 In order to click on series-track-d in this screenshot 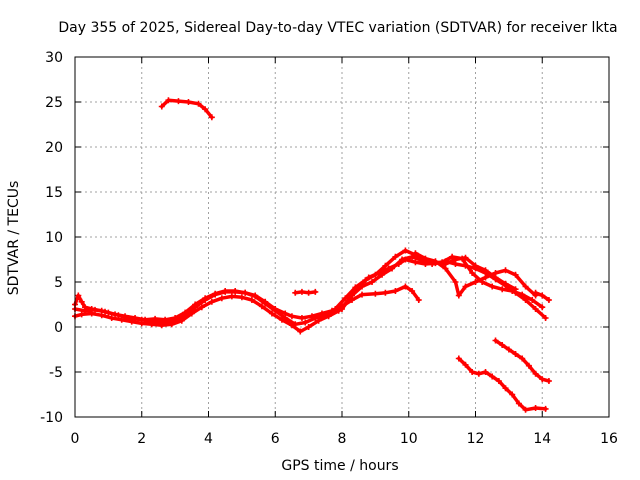, I will do `click(442, 282)`.